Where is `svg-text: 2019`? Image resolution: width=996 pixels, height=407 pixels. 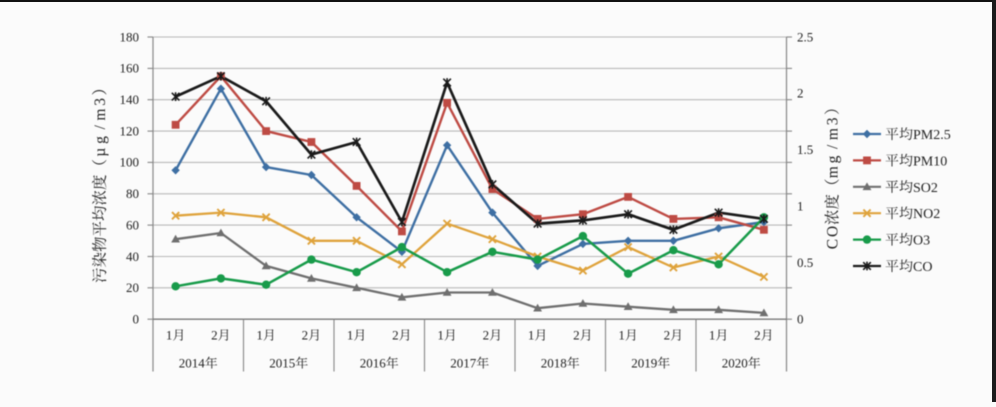 svg-text: 2019 is located at coordinates (644, 363).